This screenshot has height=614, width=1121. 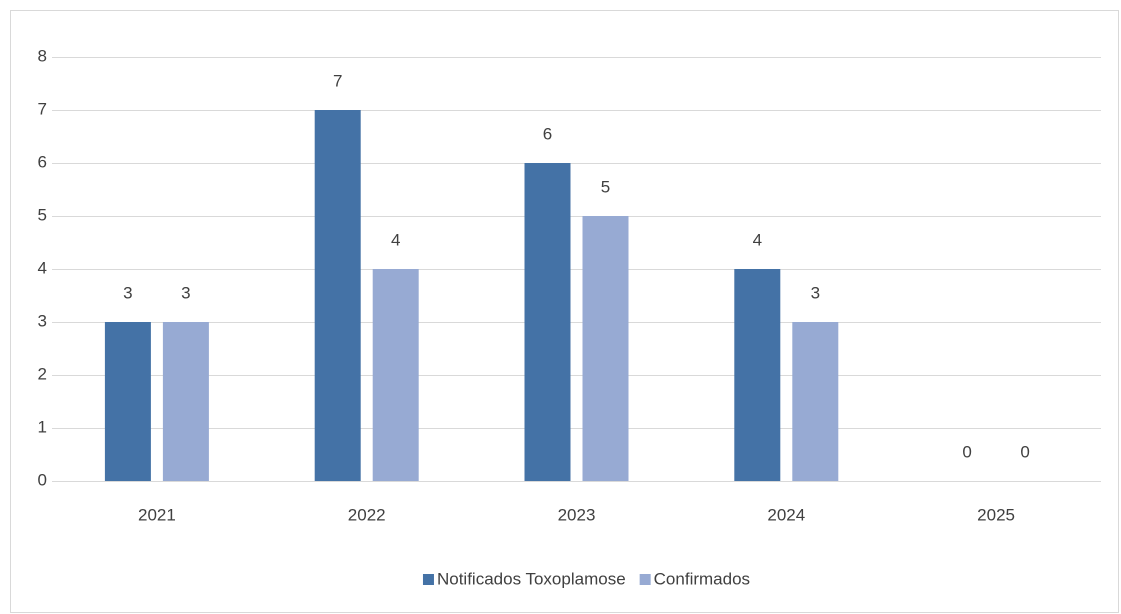 What do you see at coordinates (367, 514) in the screenshot?
I see `x-tick-label: 2022` at bounding box center [367, 514].